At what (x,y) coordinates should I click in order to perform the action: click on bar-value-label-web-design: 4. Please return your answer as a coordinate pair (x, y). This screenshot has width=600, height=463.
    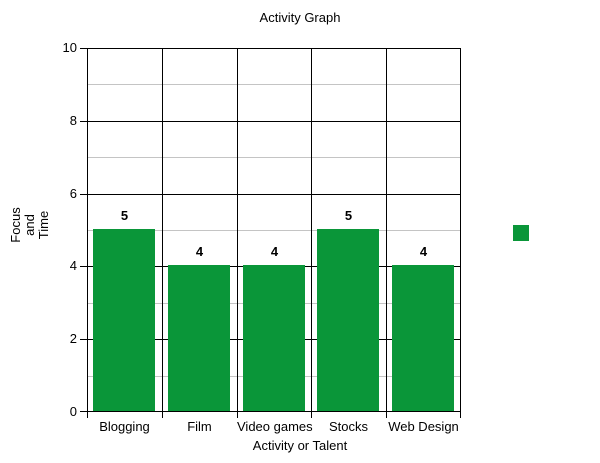
    Looking at the image, I should click on (423, 252).